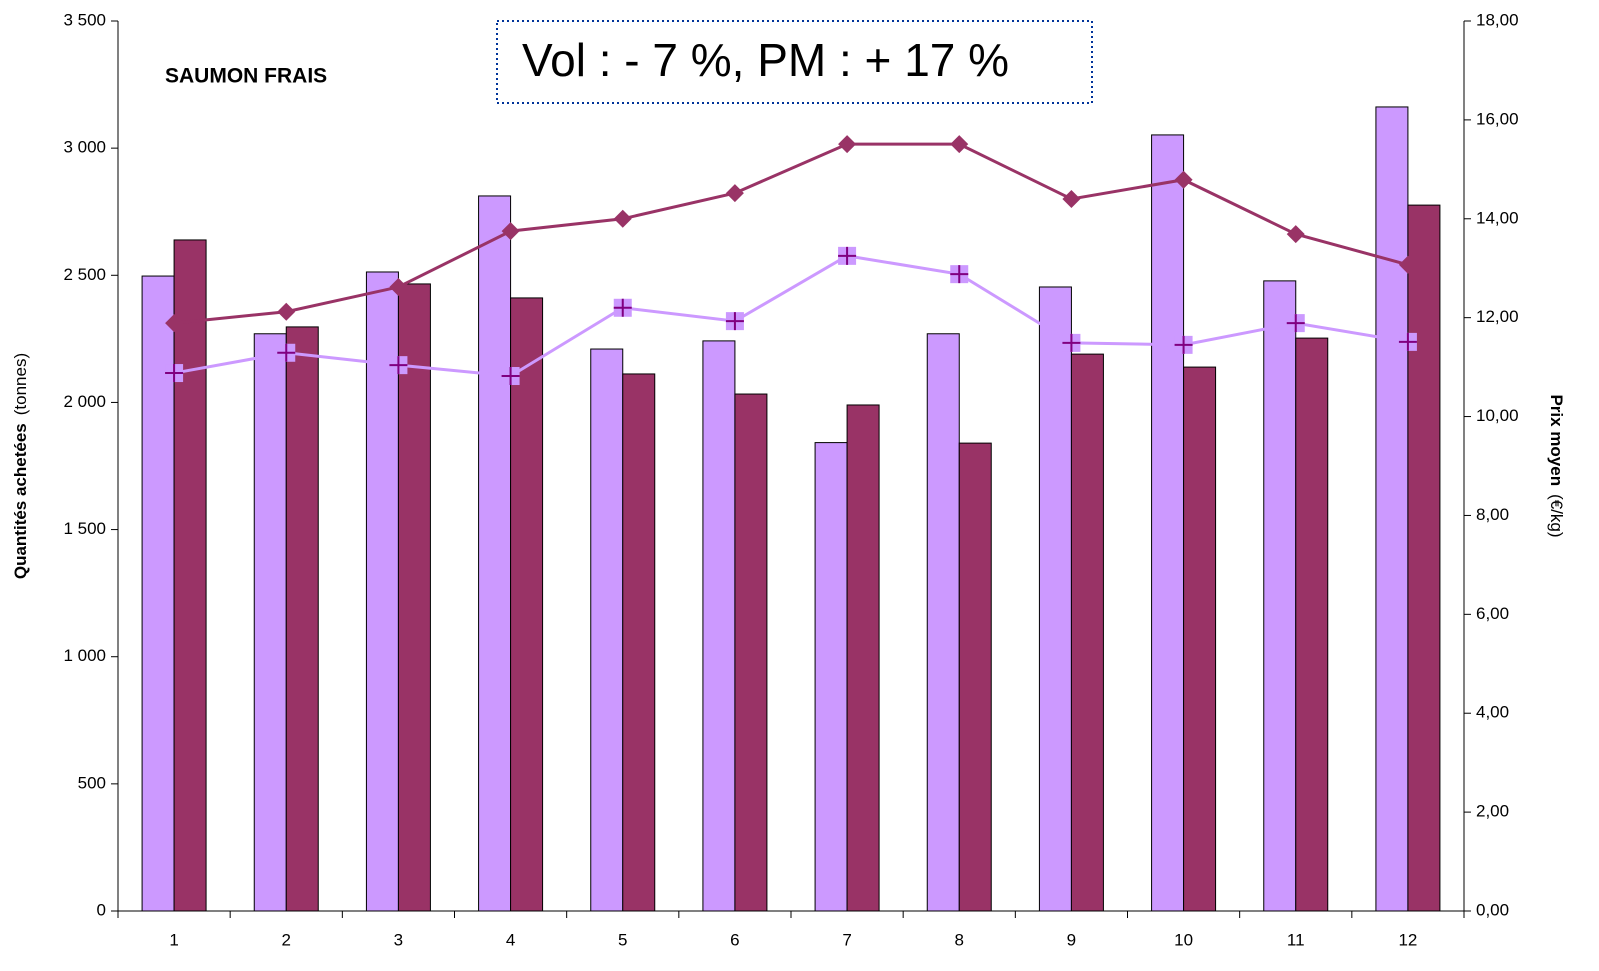  I want to click on y-tick-label: 3 000, so click(84, 147).